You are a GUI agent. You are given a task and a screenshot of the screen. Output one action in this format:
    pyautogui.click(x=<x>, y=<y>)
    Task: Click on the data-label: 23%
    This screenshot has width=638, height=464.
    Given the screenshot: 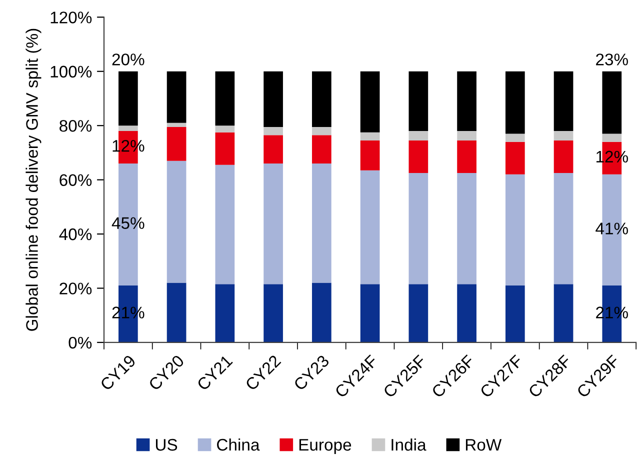 What is the action you would take?
    pyautogui.click(x=612, y=60)
    